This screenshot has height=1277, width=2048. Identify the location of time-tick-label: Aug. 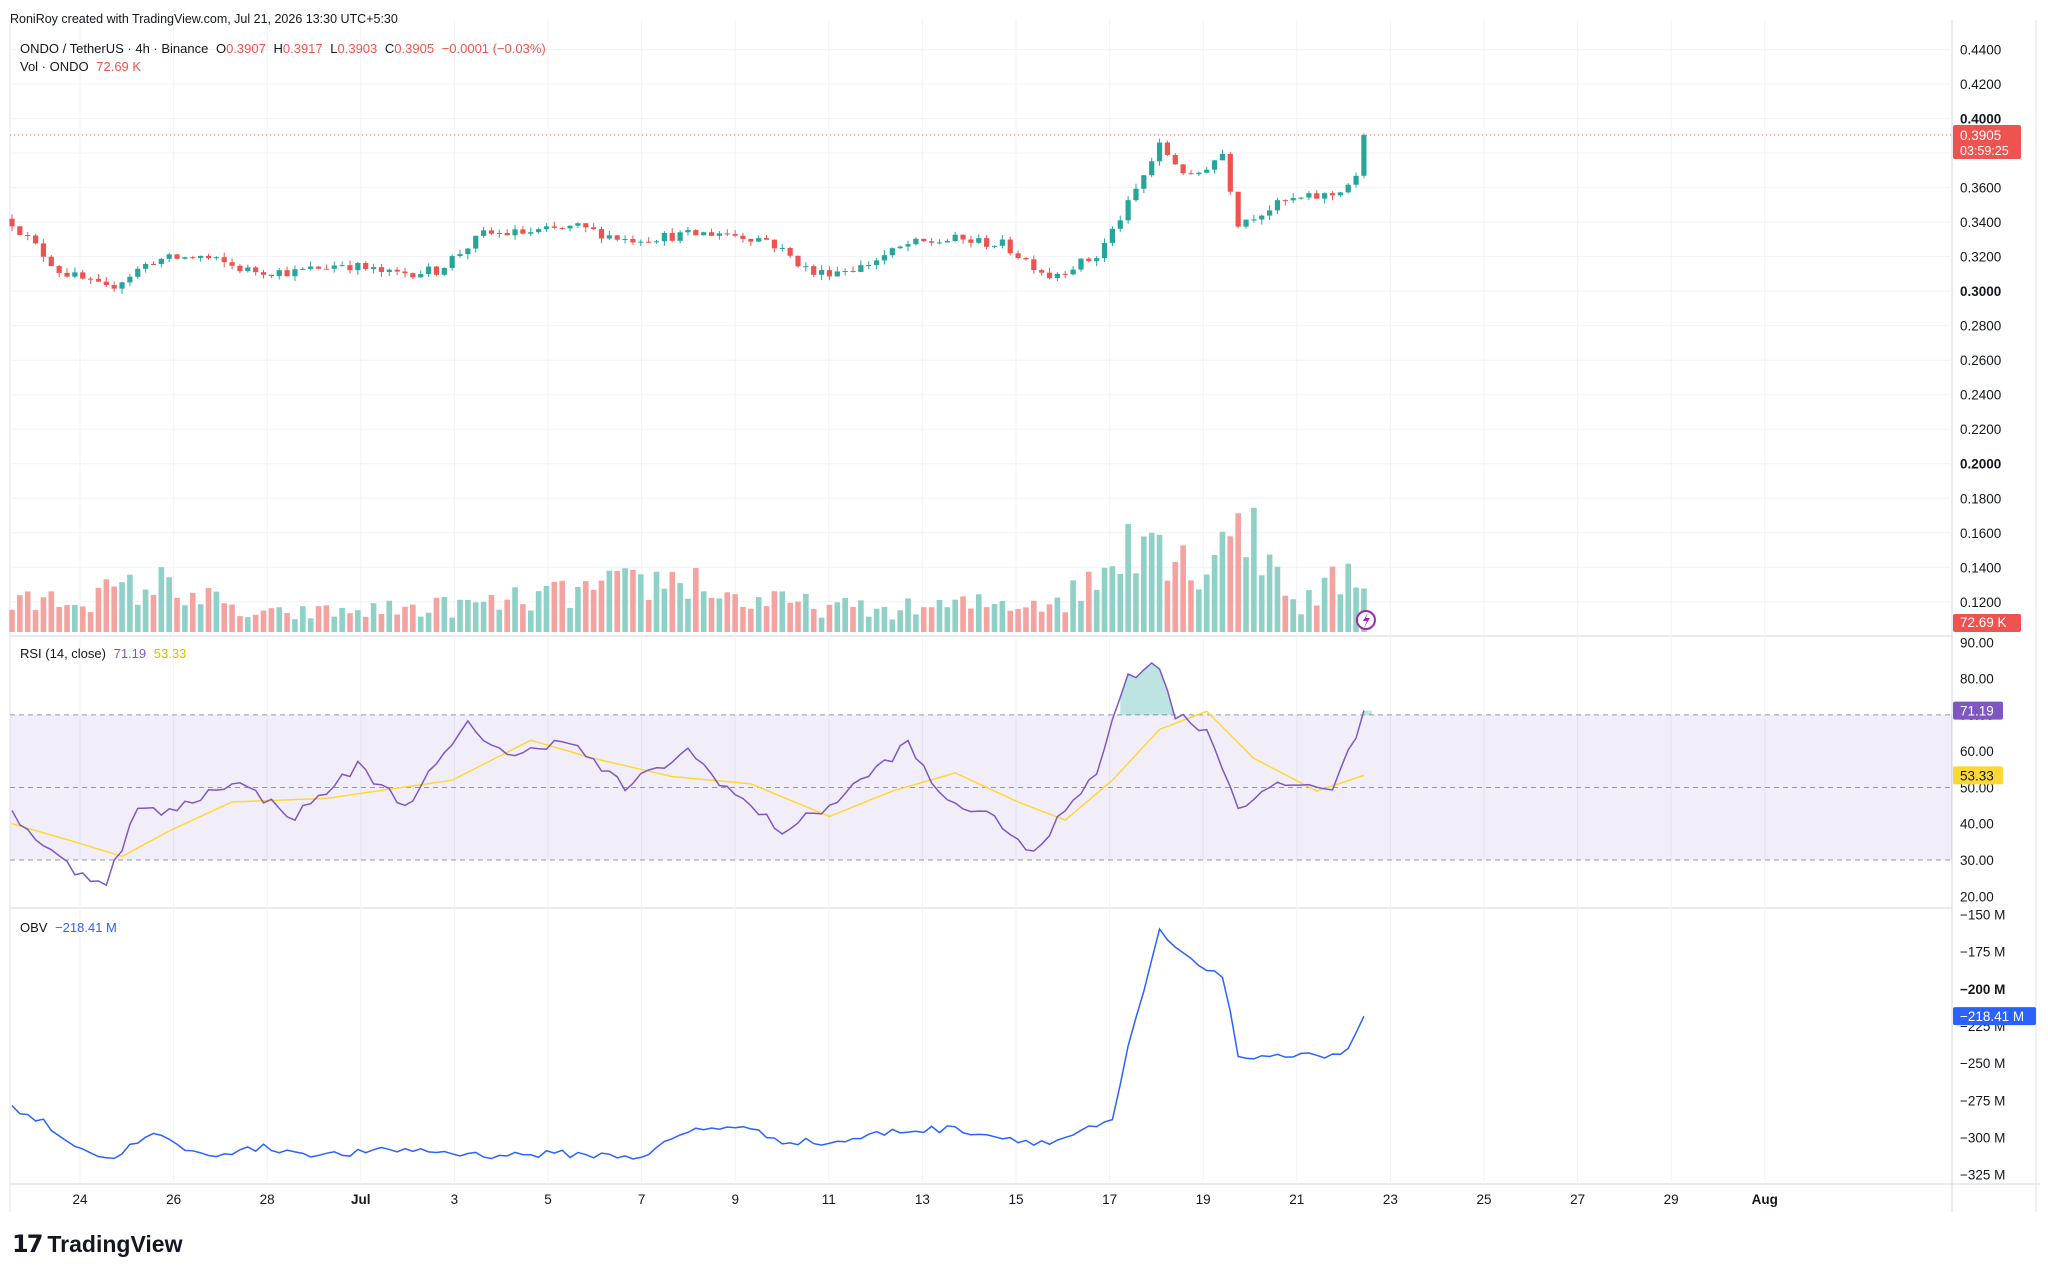
(1765, 1199).